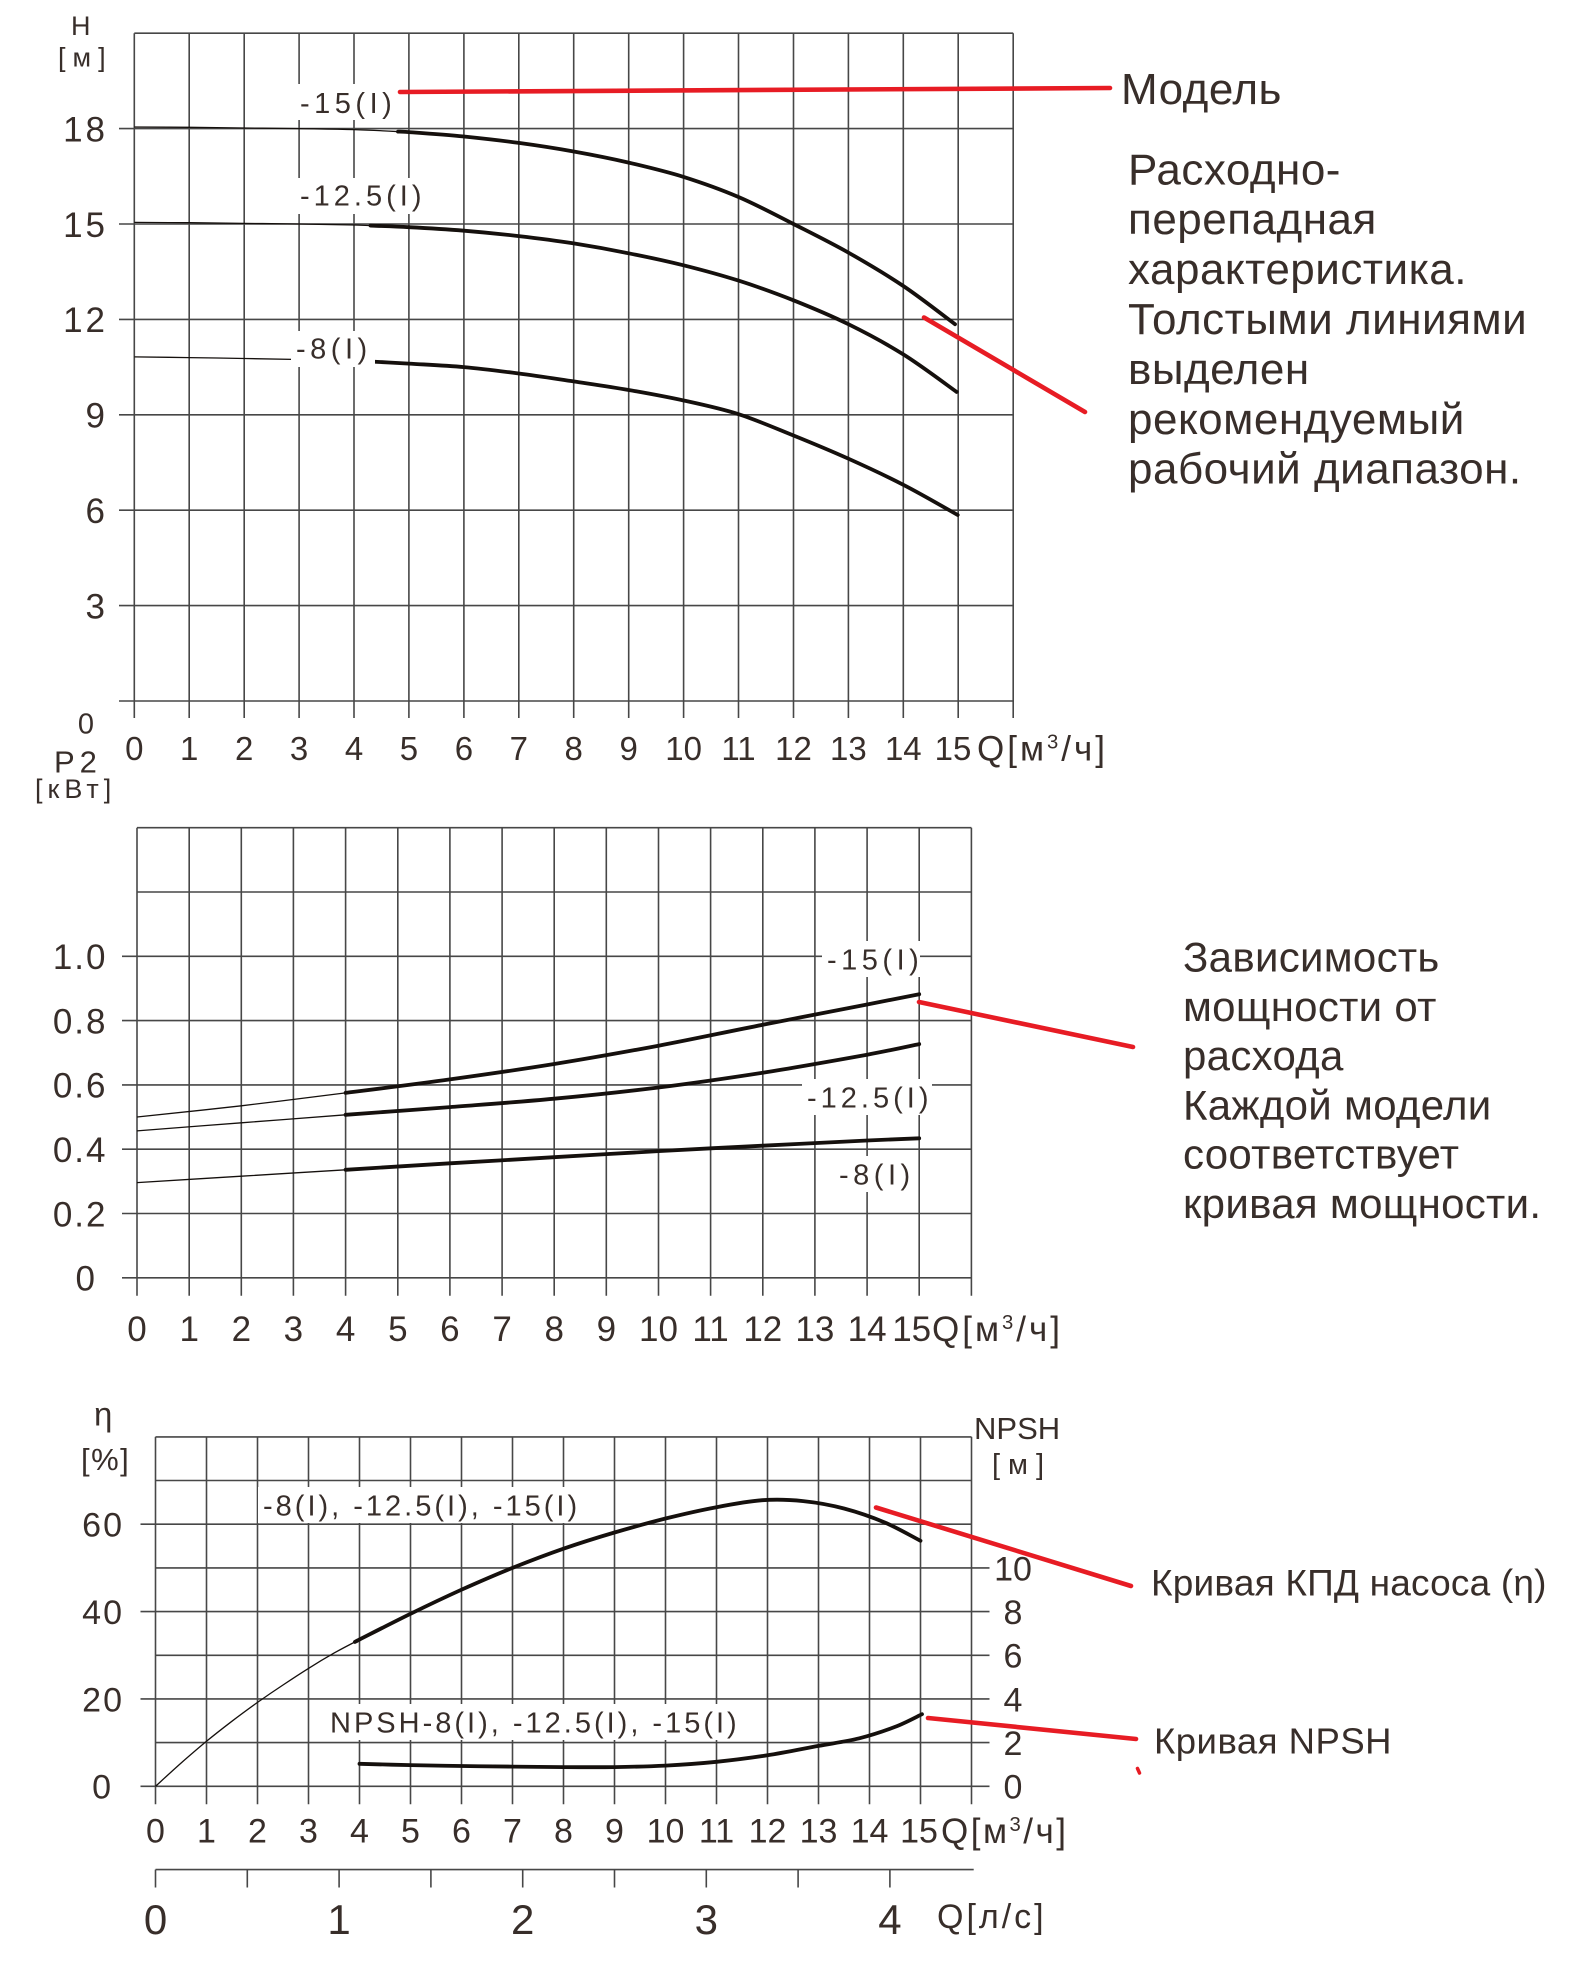 This screenshot has width=1570, height=1984. Describe the element at coordinates (1273, 1741) in the screenshot. I see `svg-text: Кривая NPSH` at that location.